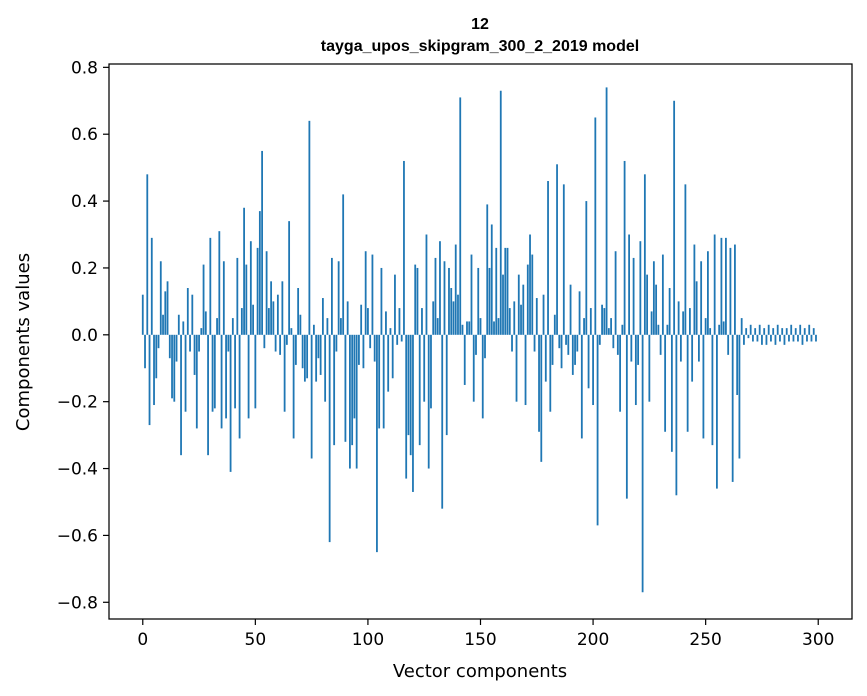 The width and height of the screenshot is (867, 696). What do you see at coordinates (485, 634) in the screenshot?
I see `x-axis-ticks: 0 50 100 150 200 250 300` at bounding box center [485, 634].